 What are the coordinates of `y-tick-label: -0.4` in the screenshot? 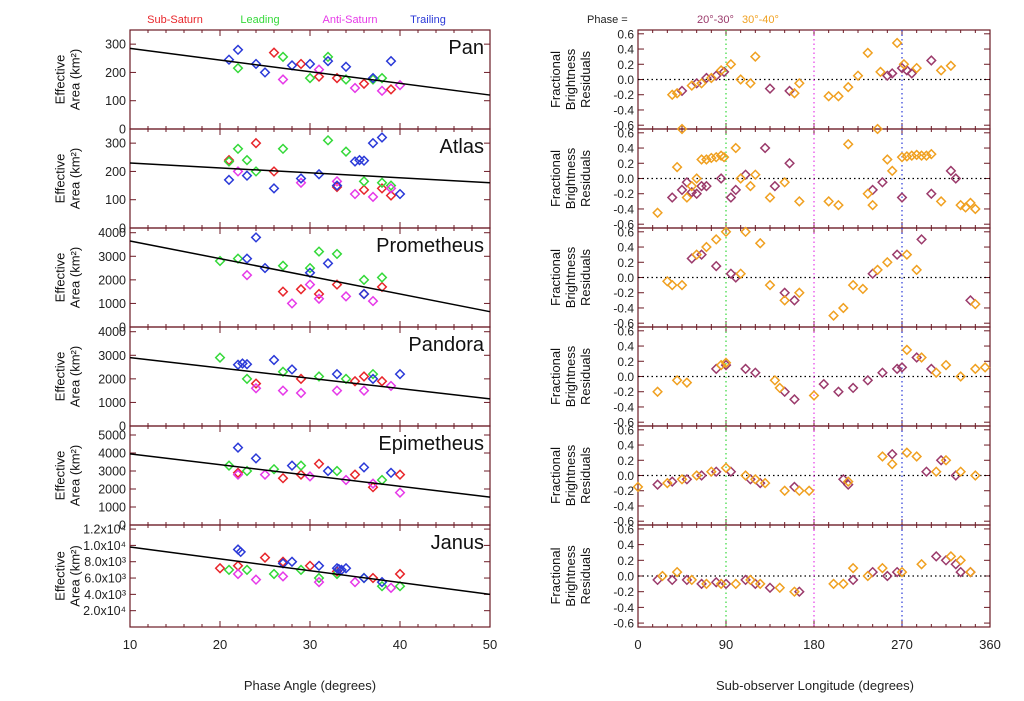 It's located at (623, 110).